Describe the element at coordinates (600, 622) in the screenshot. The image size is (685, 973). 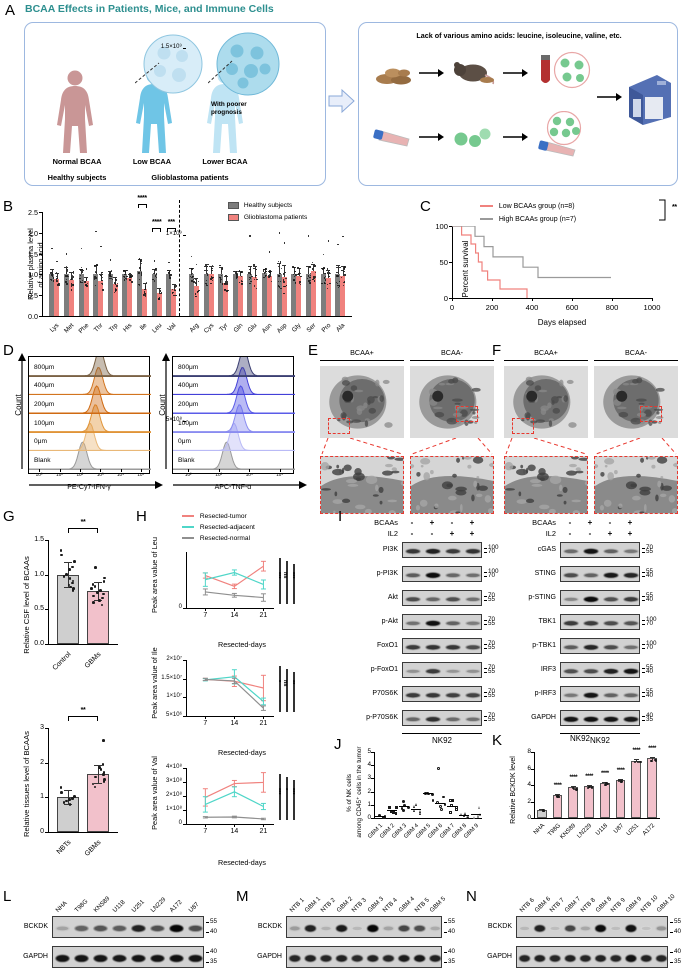
I see `blot-box` at that location.